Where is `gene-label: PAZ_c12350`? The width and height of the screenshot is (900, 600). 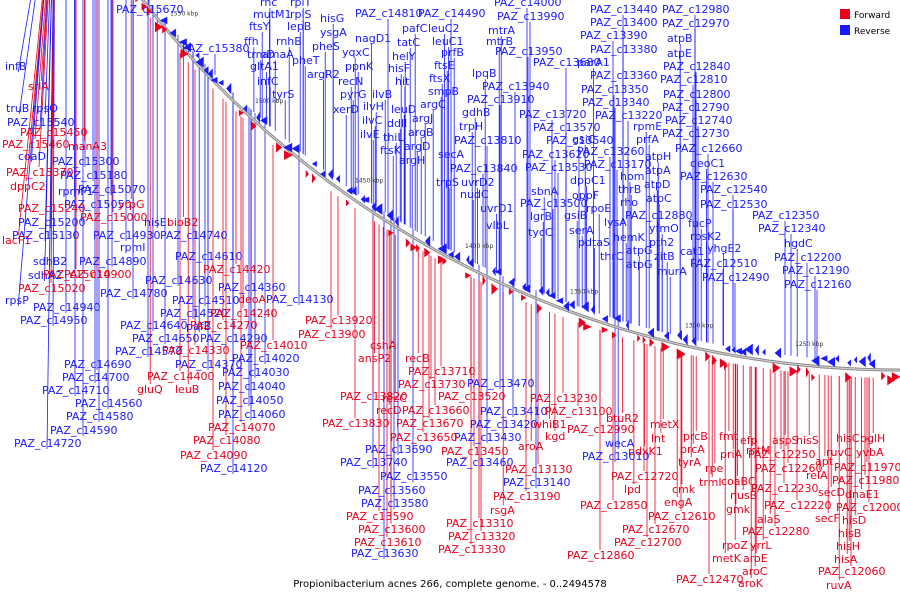 gene-label: PAZ_c12350 is located at coordinates (786, 215).